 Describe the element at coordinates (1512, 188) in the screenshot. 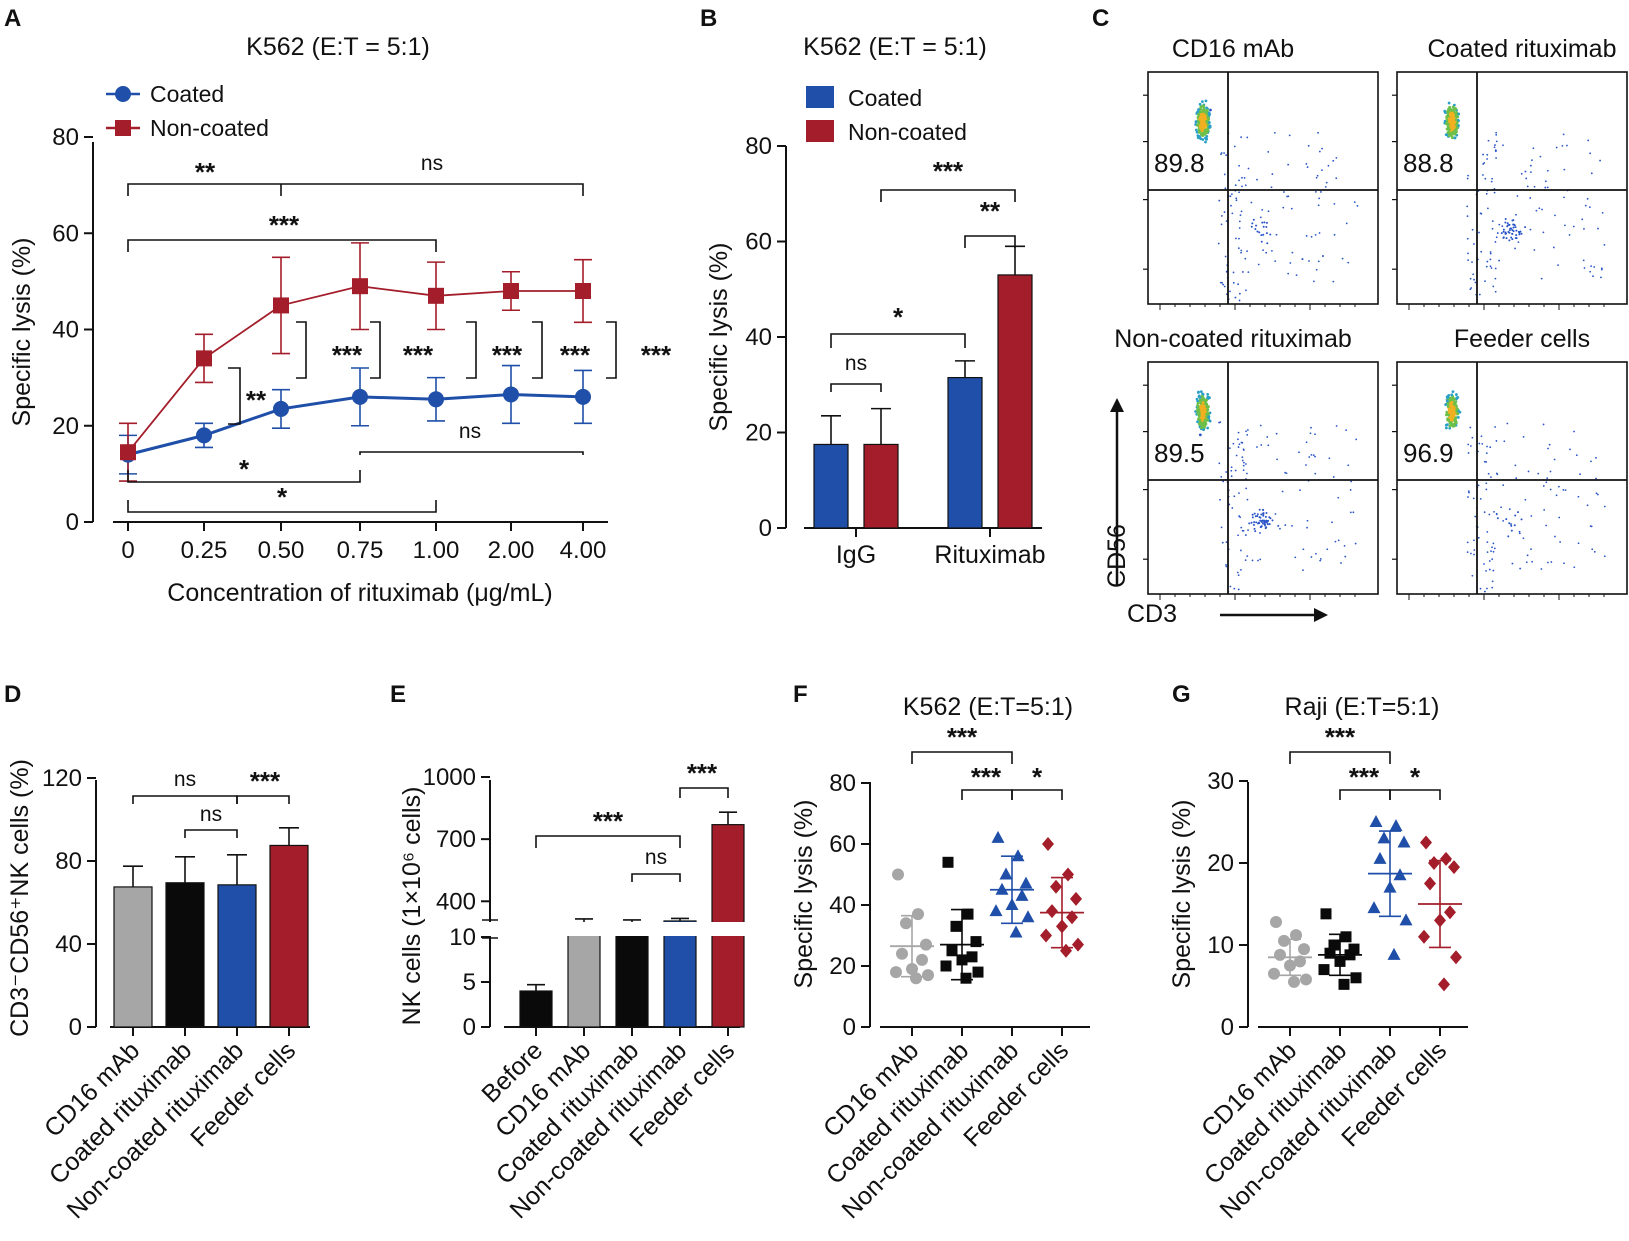

I see `flow-plot-frame` at that location.